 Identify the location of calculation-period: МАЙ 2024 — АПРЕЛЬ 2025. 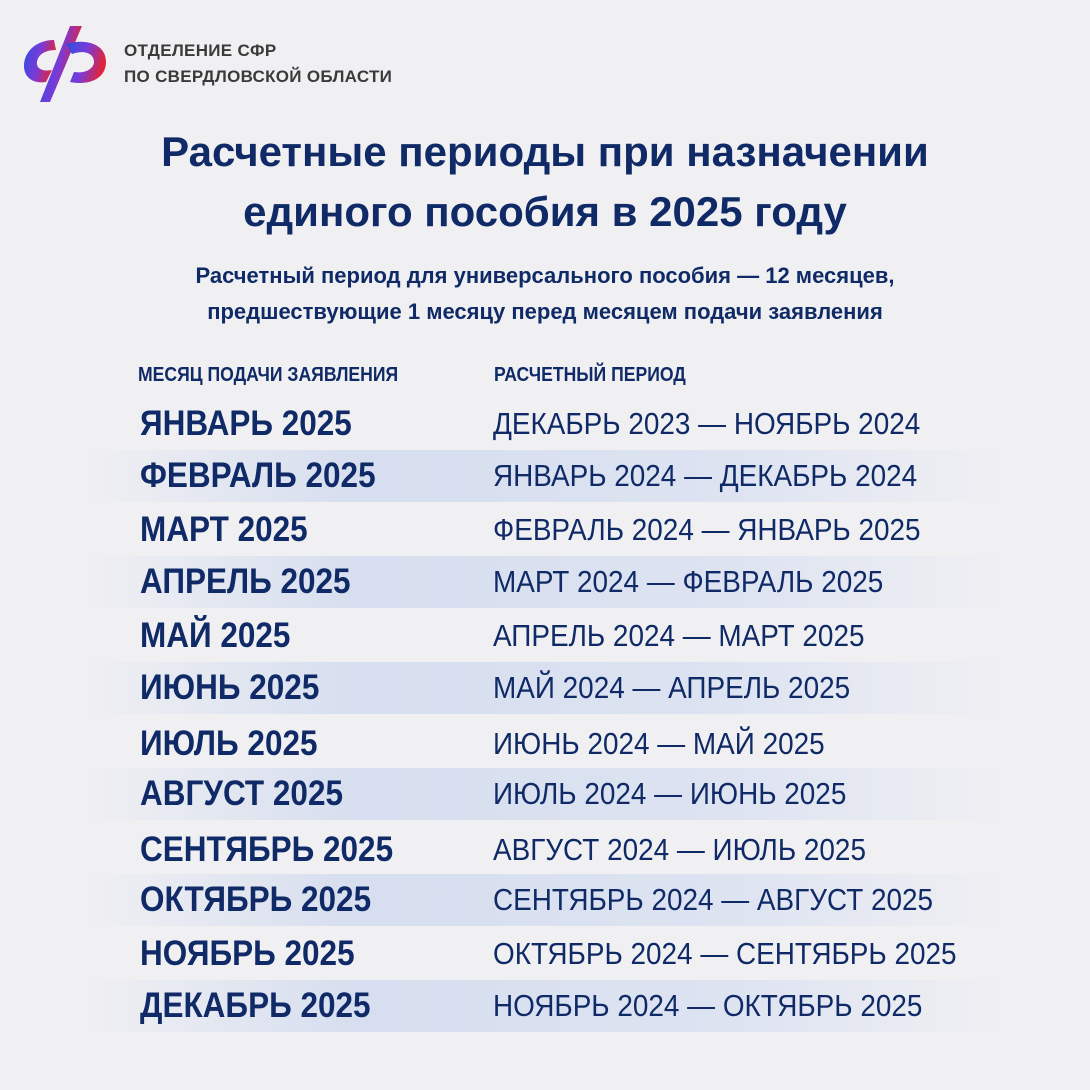
(672, 687).